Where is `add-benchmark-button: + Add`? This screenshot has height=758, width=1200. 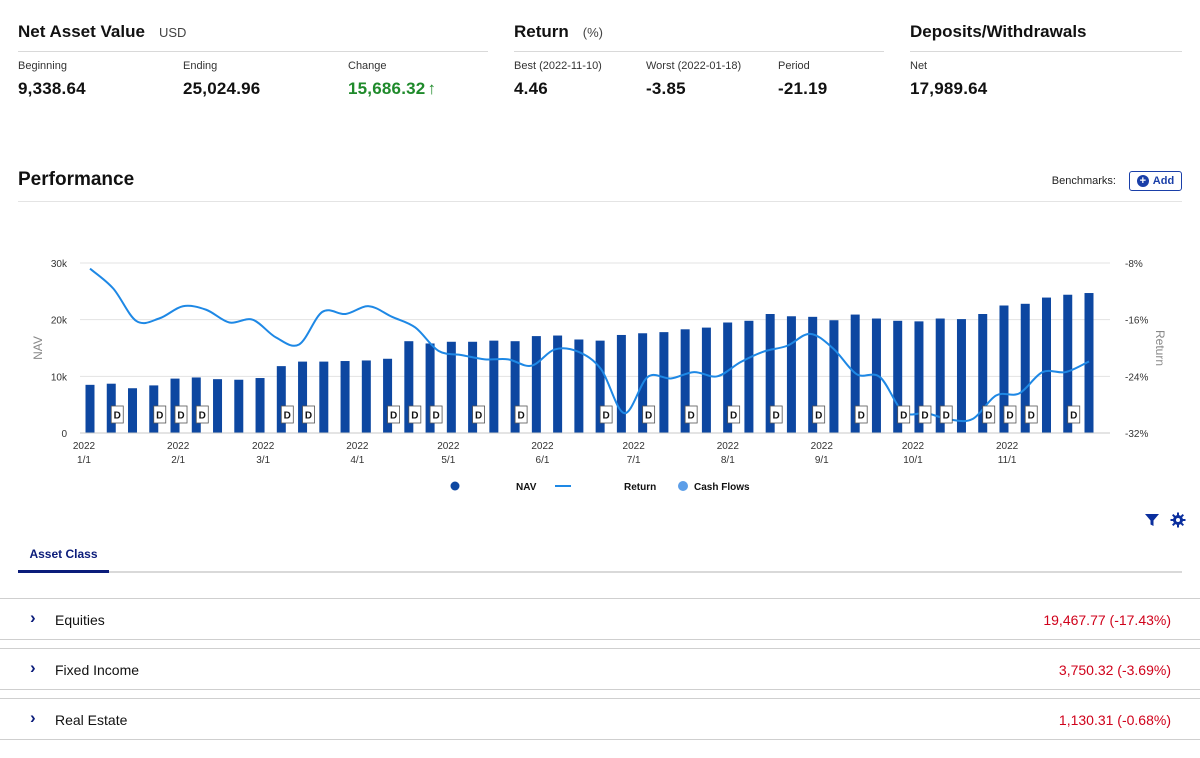
add-benchmark-button: + Add is located at coordinates (1155, 181).